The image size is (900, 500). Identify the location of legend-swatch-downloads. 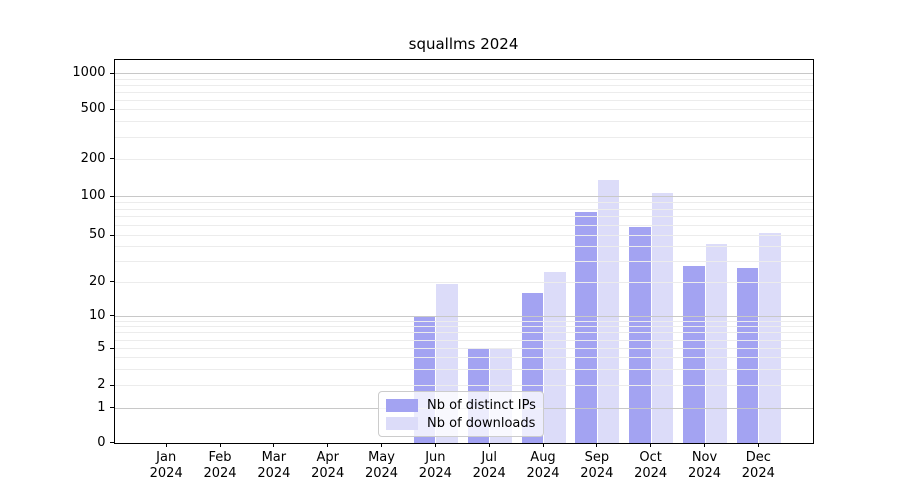
(402, 423).